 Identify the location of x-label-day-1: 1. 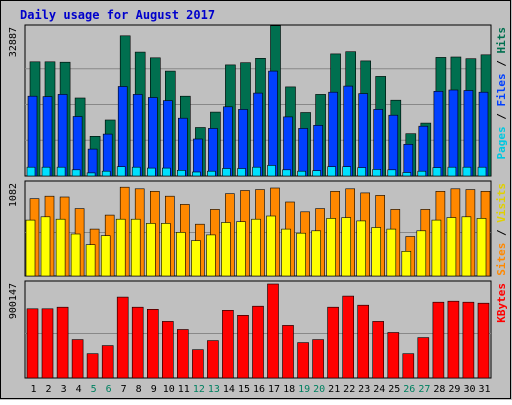
(33, 389).